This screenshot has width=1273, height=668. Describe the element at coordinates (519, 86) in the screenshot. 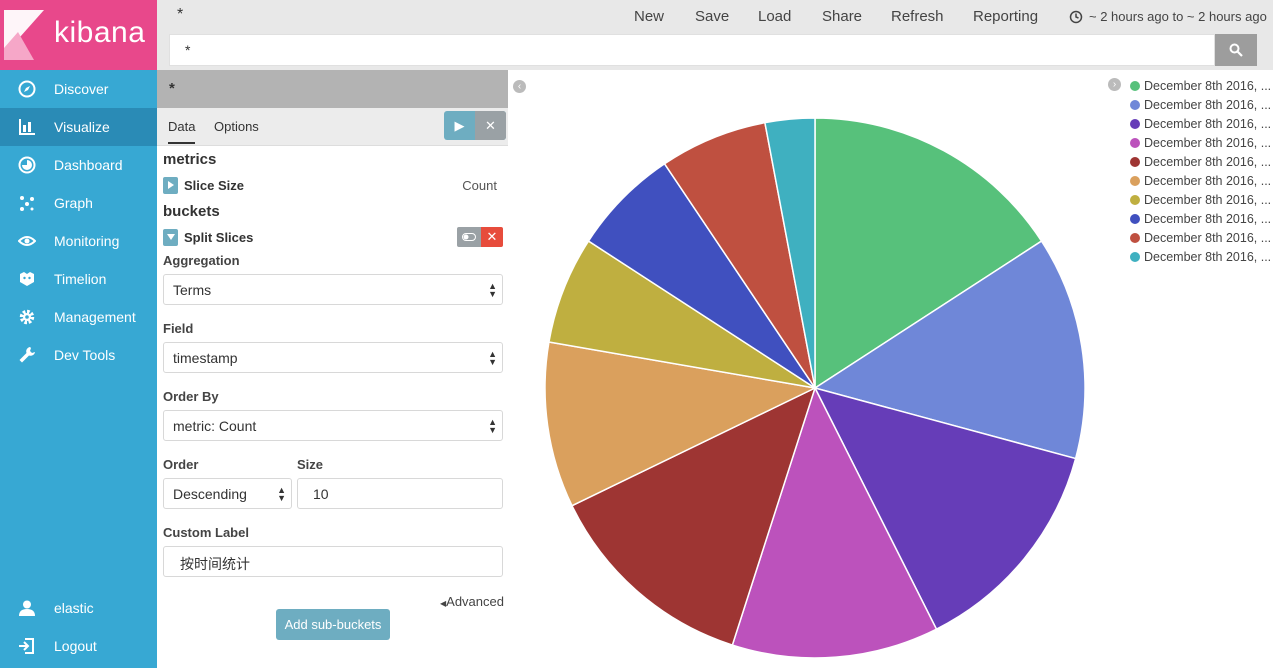

I see `collapse-editor-icon: ‹` at that location.